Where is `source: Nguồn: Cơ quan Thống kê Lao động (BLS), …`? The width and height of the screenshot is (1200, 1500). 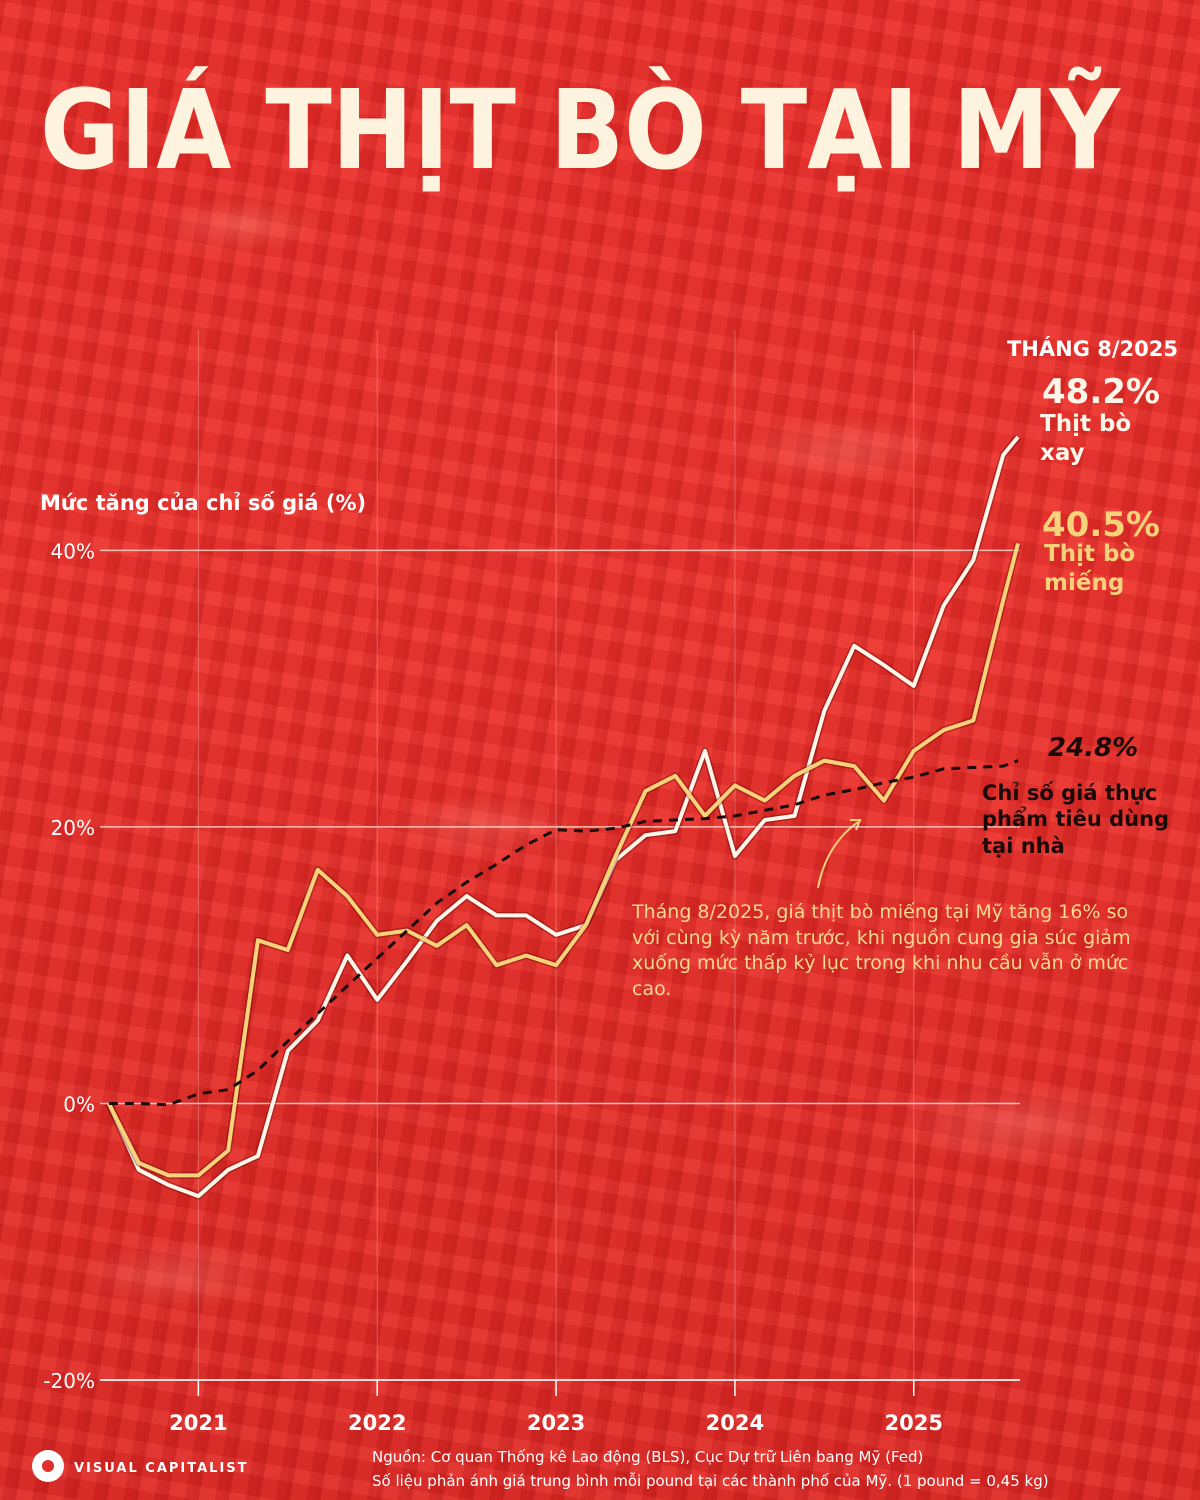 source: Nguồn: Cơ quan Thống kê Lao động (BLS), … is located at coordinates (647, 1457).